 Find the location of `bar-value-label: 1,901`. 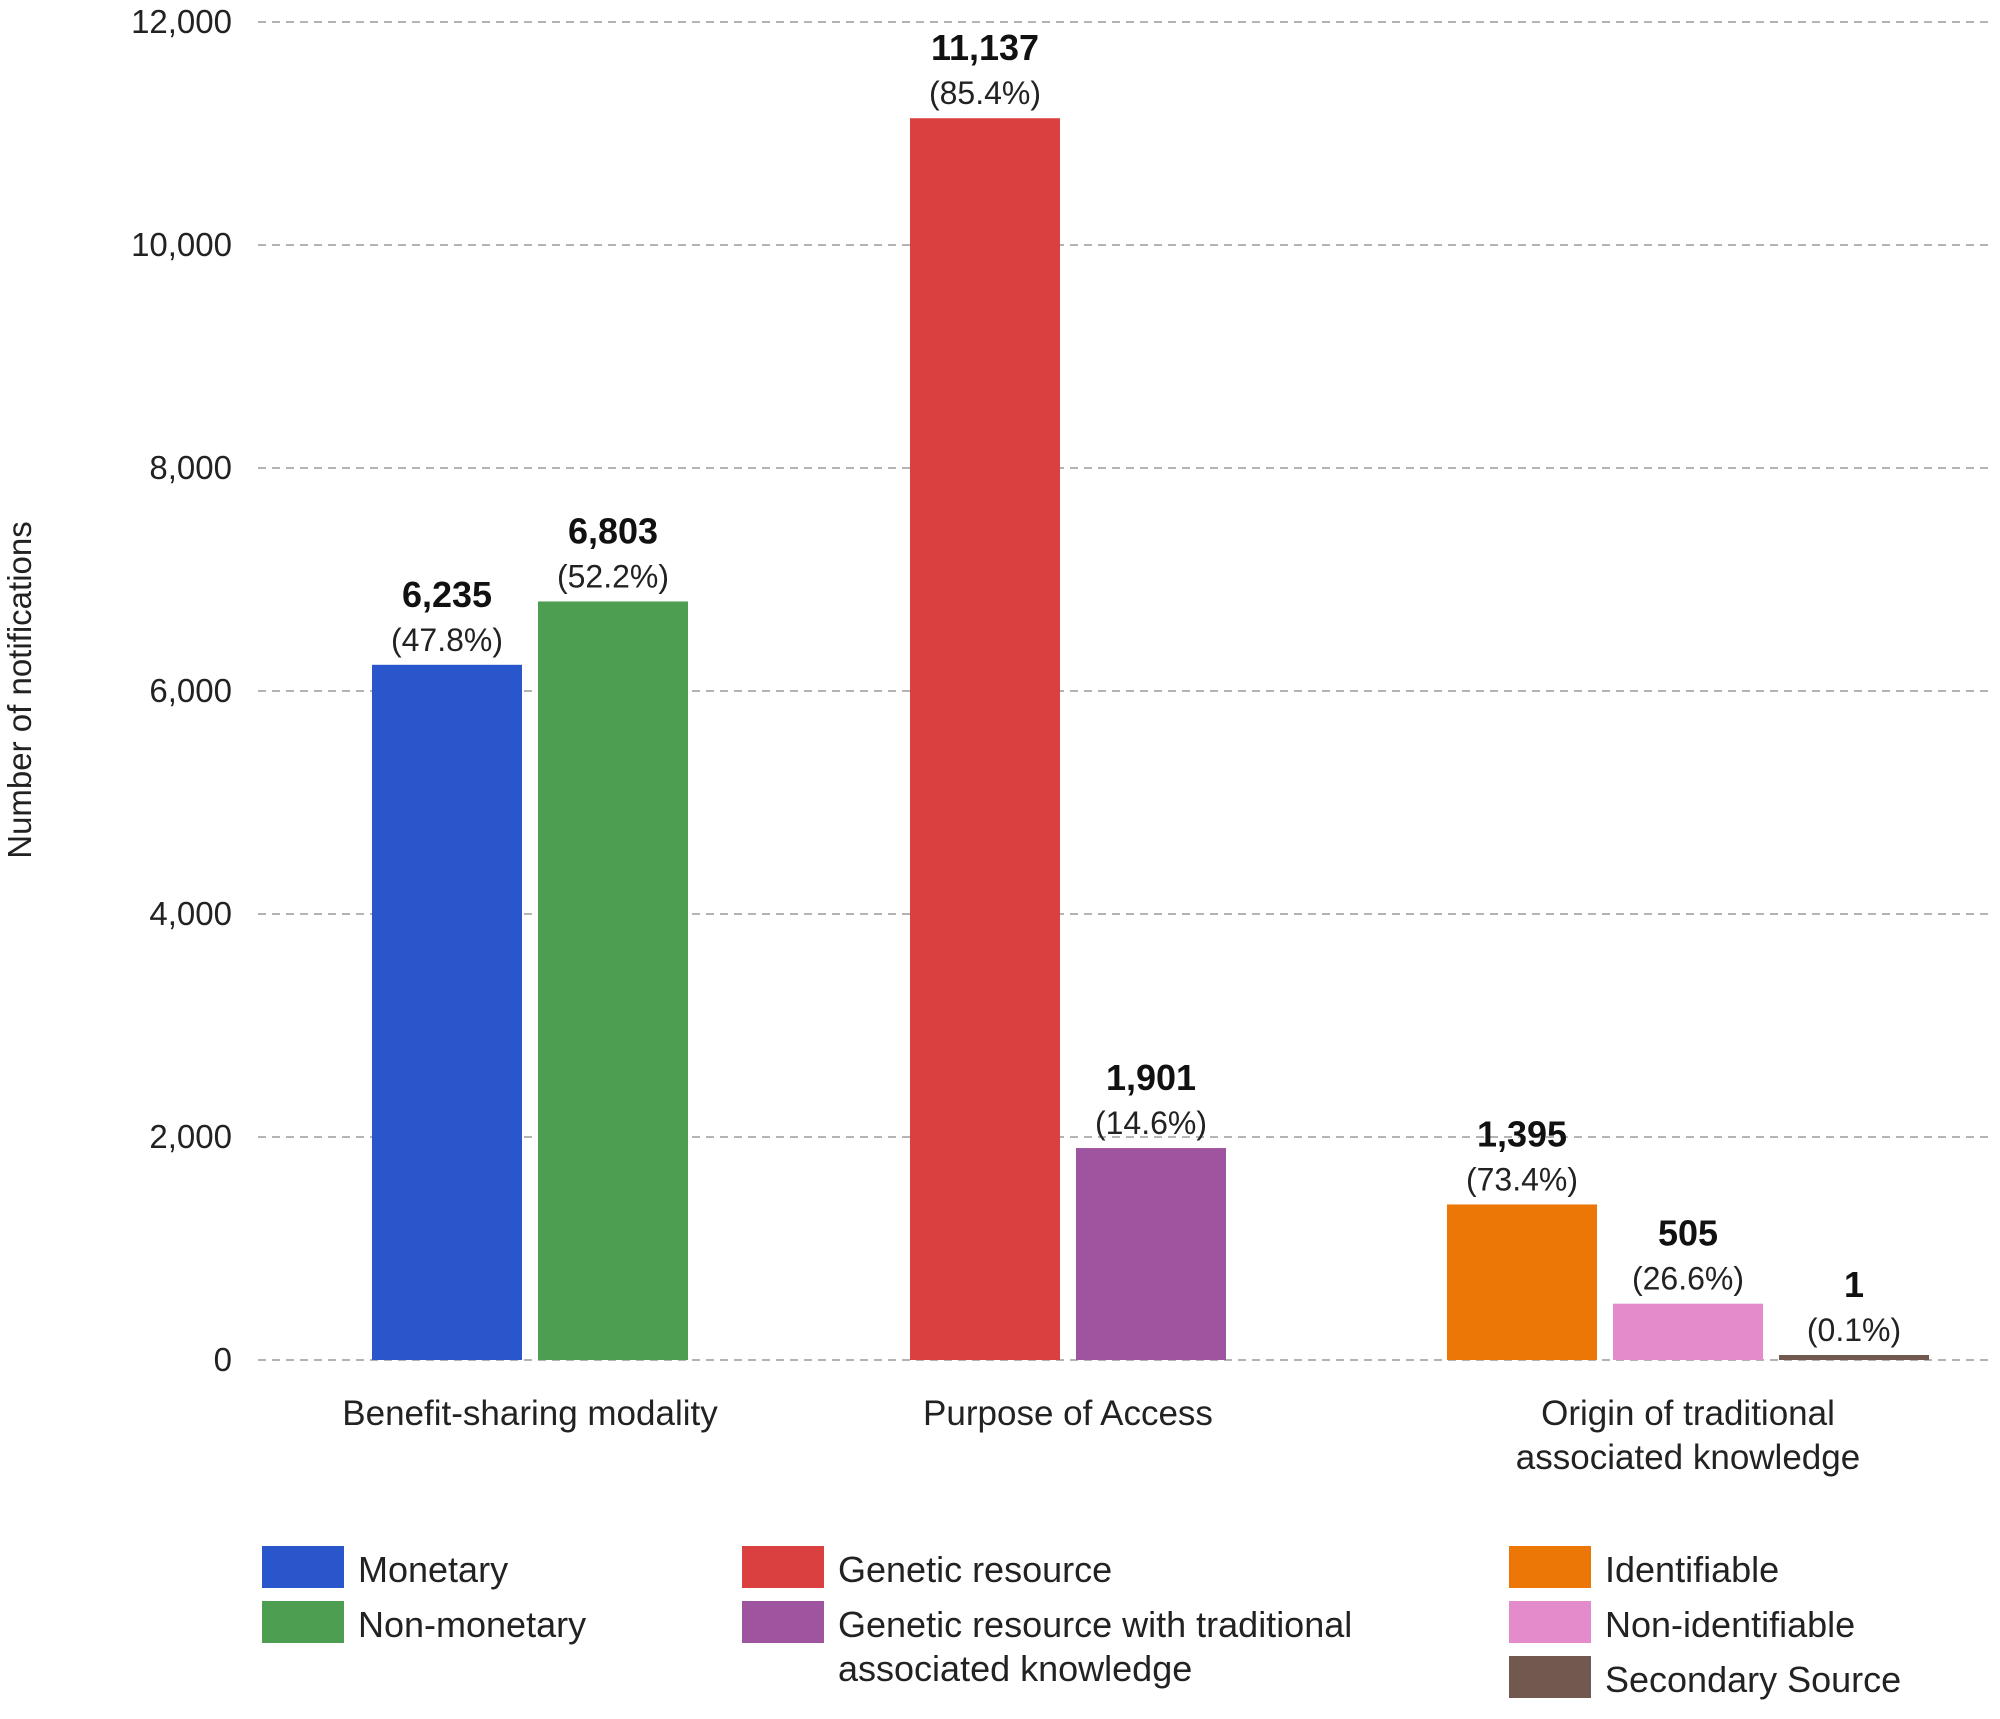

bar-value-label: 1,901 is located at coordinates (1151, 1077).